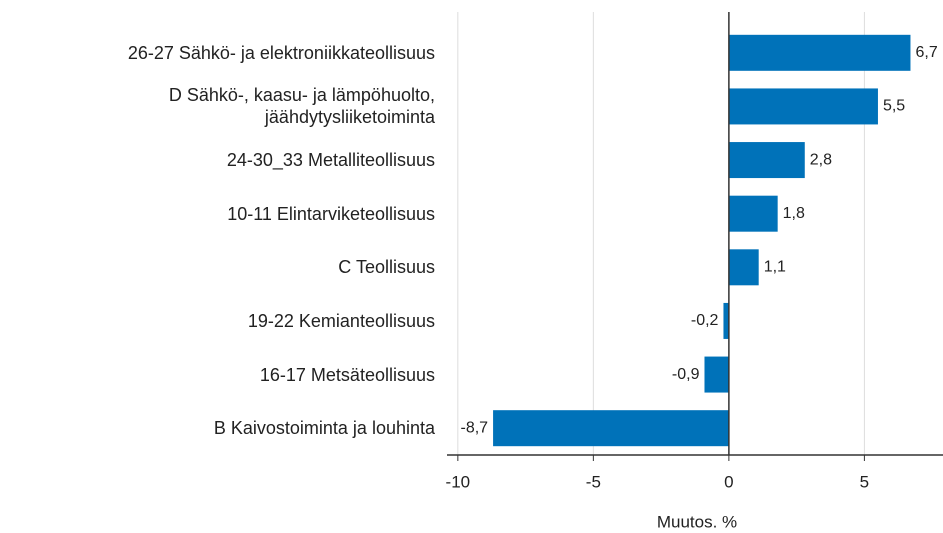  Describe the element at coordinates (347, 374) in the screenshot. I see `category-label: 16-17 Metsäteollisuus` at that location.